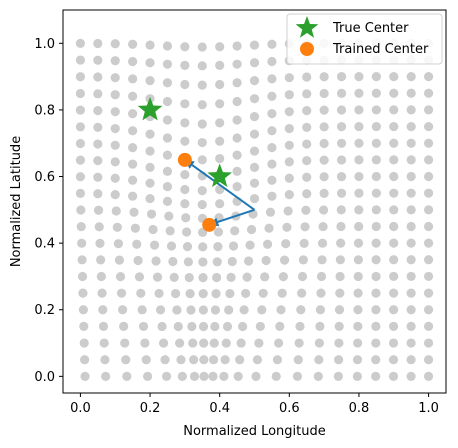  What do you see at coordinates (44, 110) in the screenshot?
I see `y-tick-label: 0.8` at bounding box center [44, 110].